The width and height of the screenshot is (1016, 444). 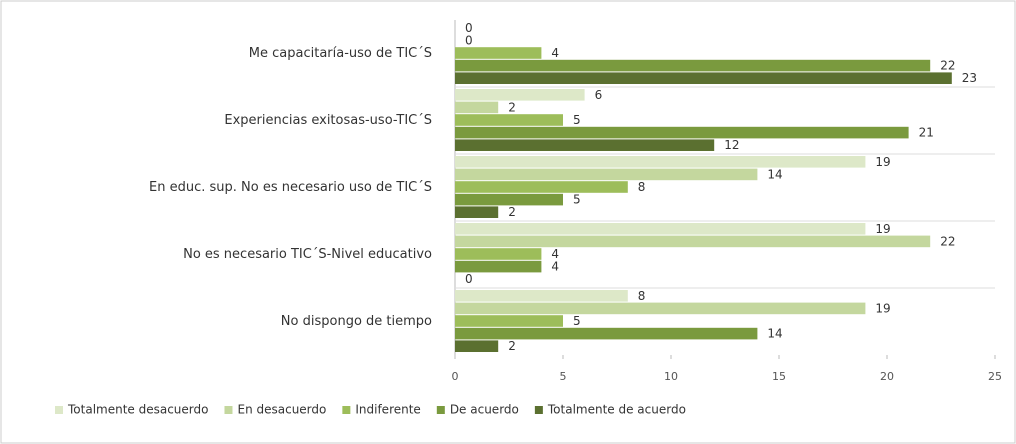 I want to click on legend-label: Totalmente desacuerdo, so click(x=137, y=410).